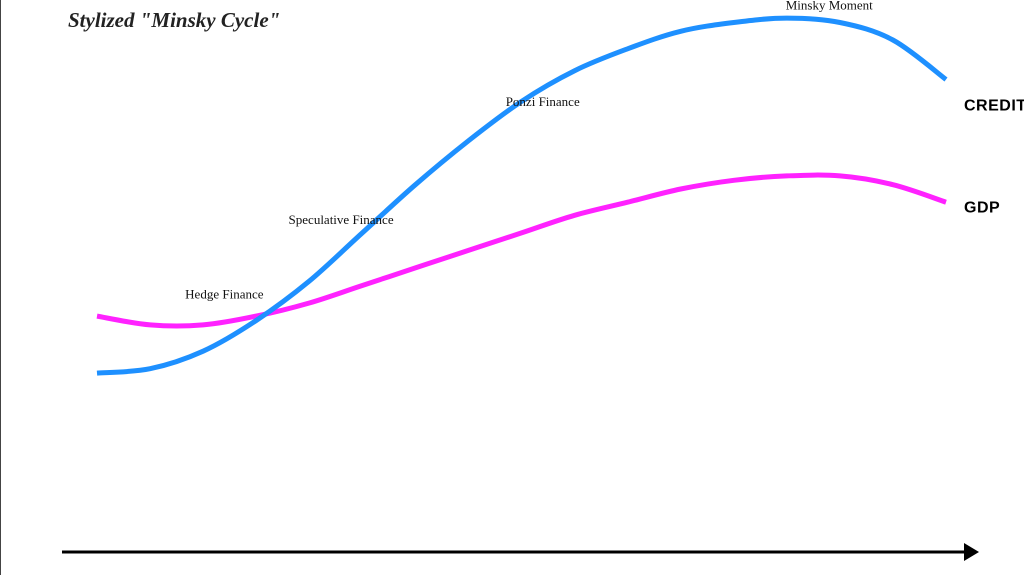 The height and width of the screenshot is (575, 1024). What do you see at coordinates (341, 219) in the screenshot?
I see `phase-annotation-speculative-finance: Speculative Finance` at bounding box center [341, 219].